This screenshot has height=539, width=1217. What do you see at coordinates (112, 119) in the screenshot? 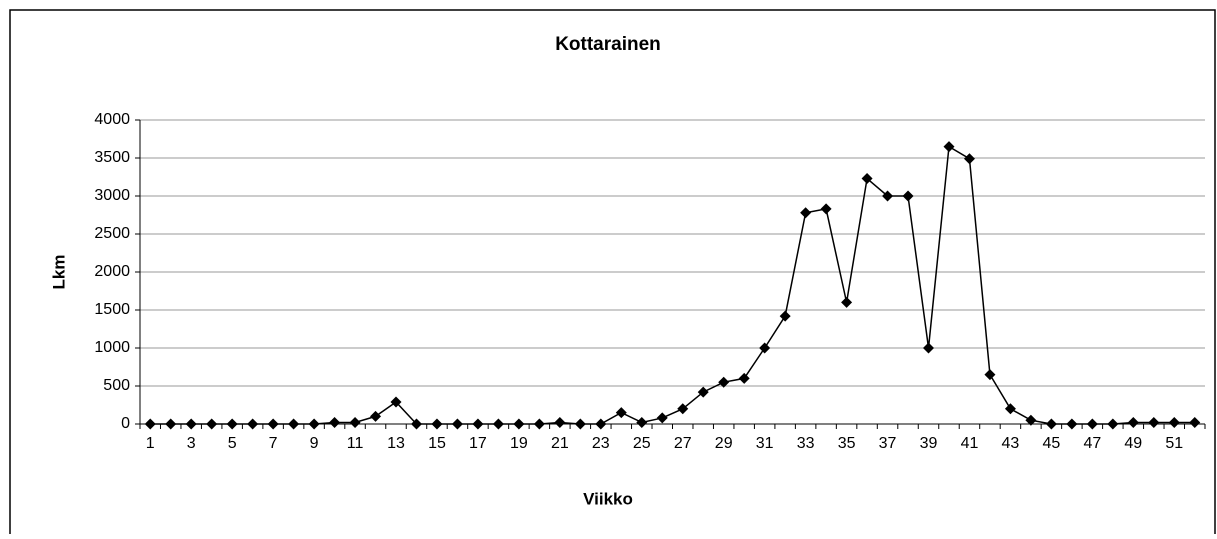
I see `y-tick-label: 4000` at bounding box center [112, 119].